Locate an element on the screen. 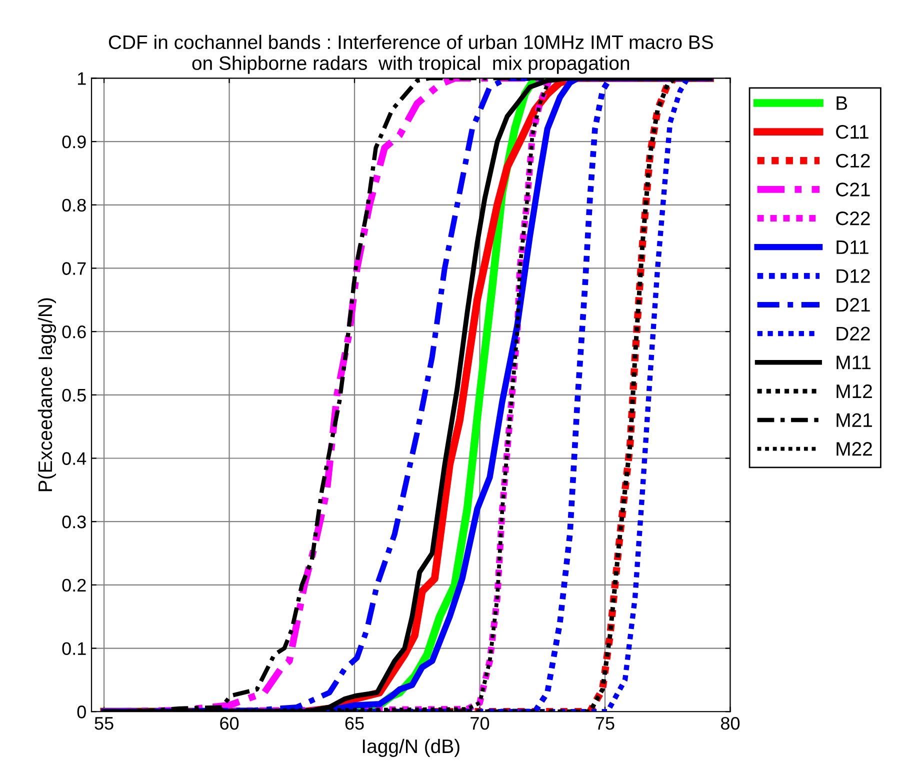 Image resolution: width=906 pixels, height=782 pixels. y-tick-label: 0 is located at coordinates (81, 712).